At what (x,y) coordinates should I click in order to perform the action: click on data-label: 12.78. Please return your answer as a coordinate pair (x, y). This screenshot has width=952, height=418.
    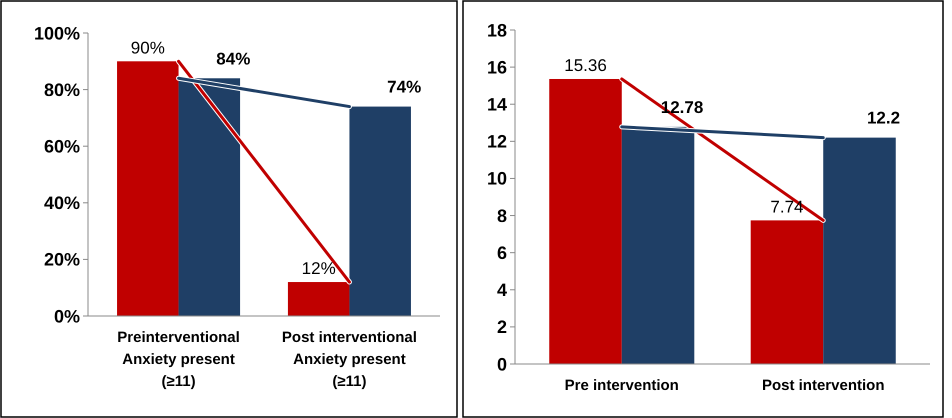
    Looking at the image, I should click on (682, 107).